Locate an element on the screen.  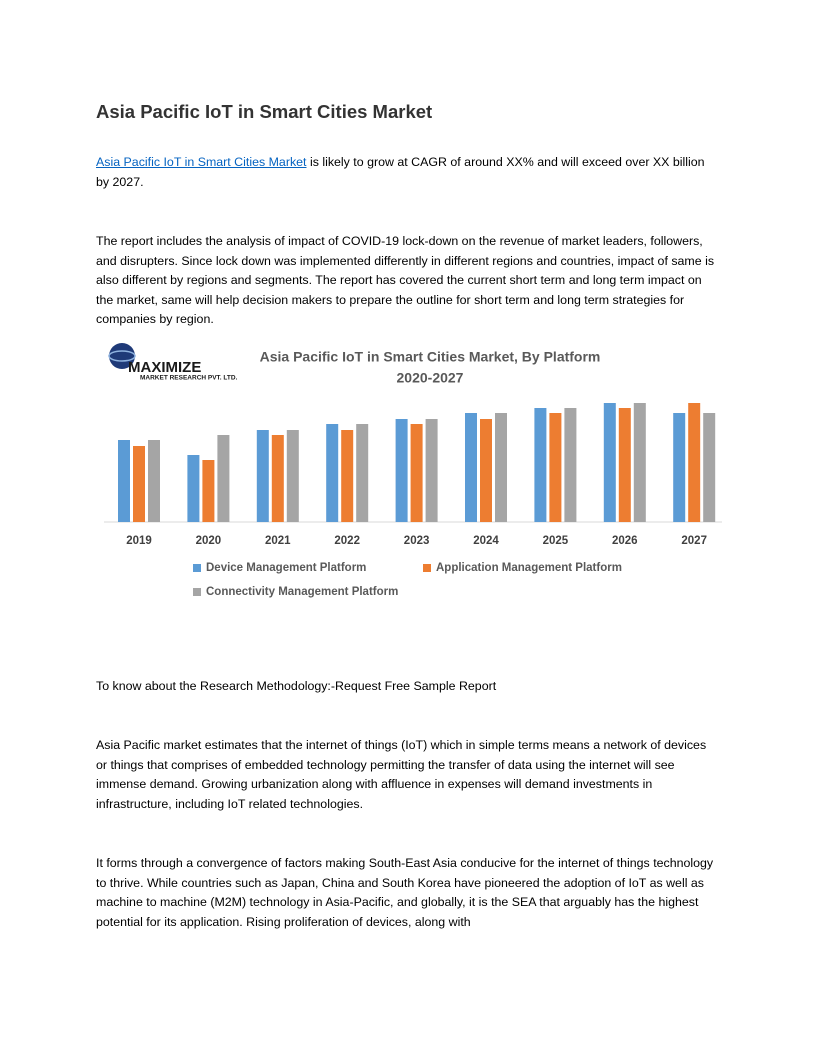
x-tick-label: 2021 is located at coordinates (278, 541).